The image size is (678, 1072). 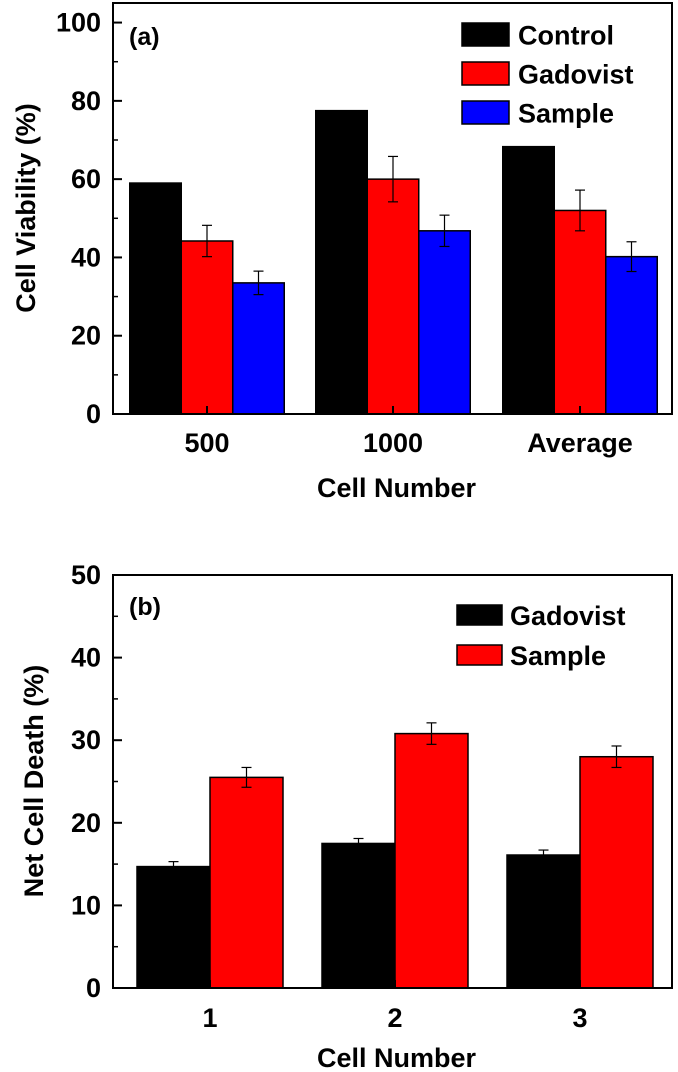 What do you see at coordinates (580, 443) in the screenshot?
I see `x-tick-label-average: Average` at bounding box center [580, 443].